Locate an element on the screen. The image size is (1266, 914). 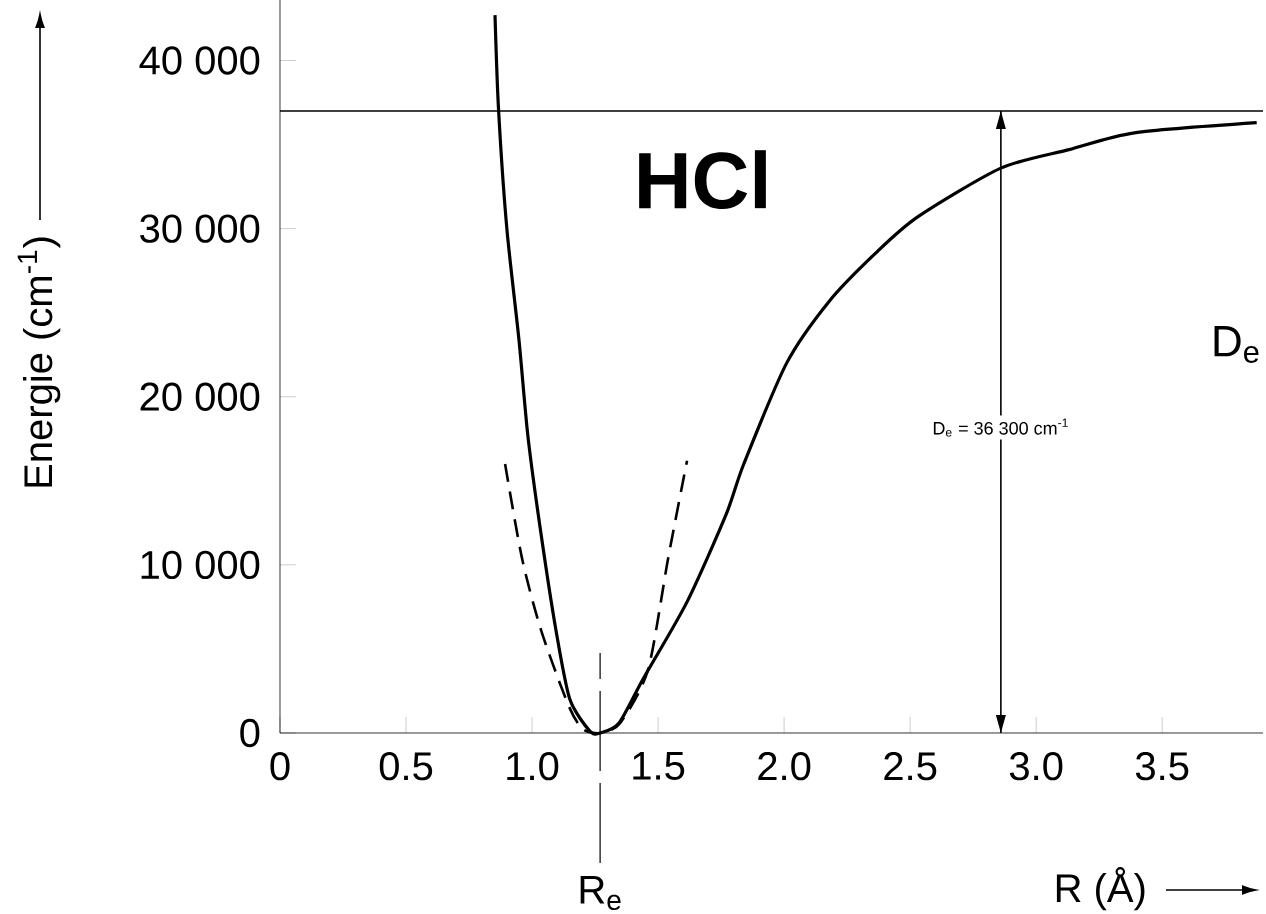
y-tick-label: 40 000 is located at coordinates (199, 60).